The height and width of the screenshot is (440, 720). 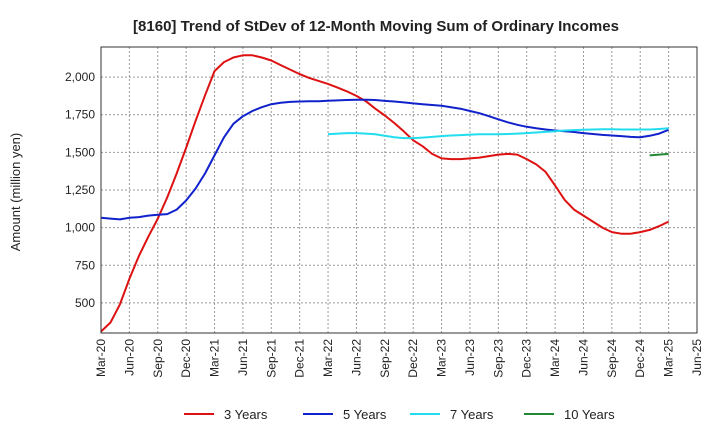 I want to click on x-tick-label: Jun-20, so click(x=129, y=357).